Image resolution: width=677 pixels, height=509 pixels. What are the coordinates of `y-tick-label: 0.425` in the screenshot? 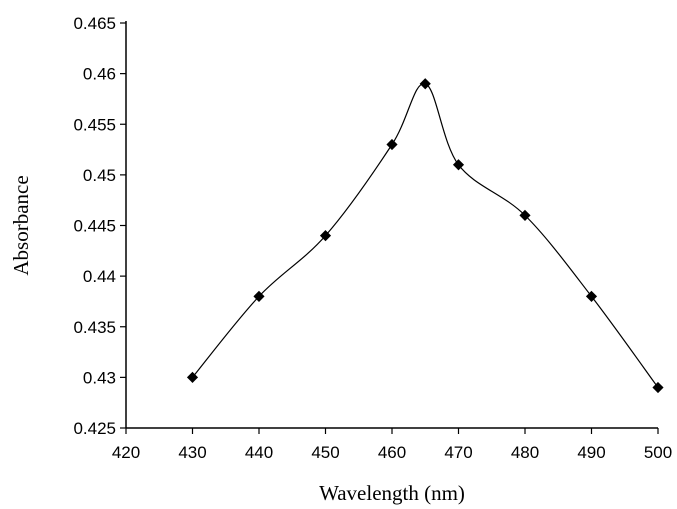 It's located at (94, 428).